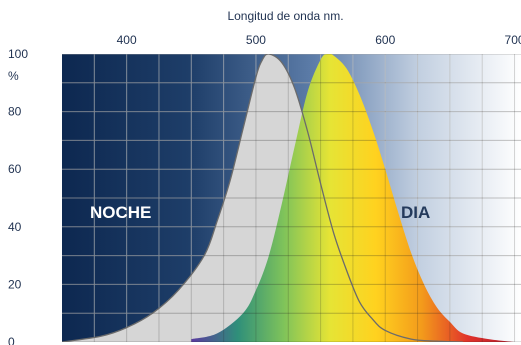 The image size is (521, 345). What do you see at coordinates (415, 212) in the screenshot?
I see `dia-annotation: DIA` at bounding box center [415, 212].